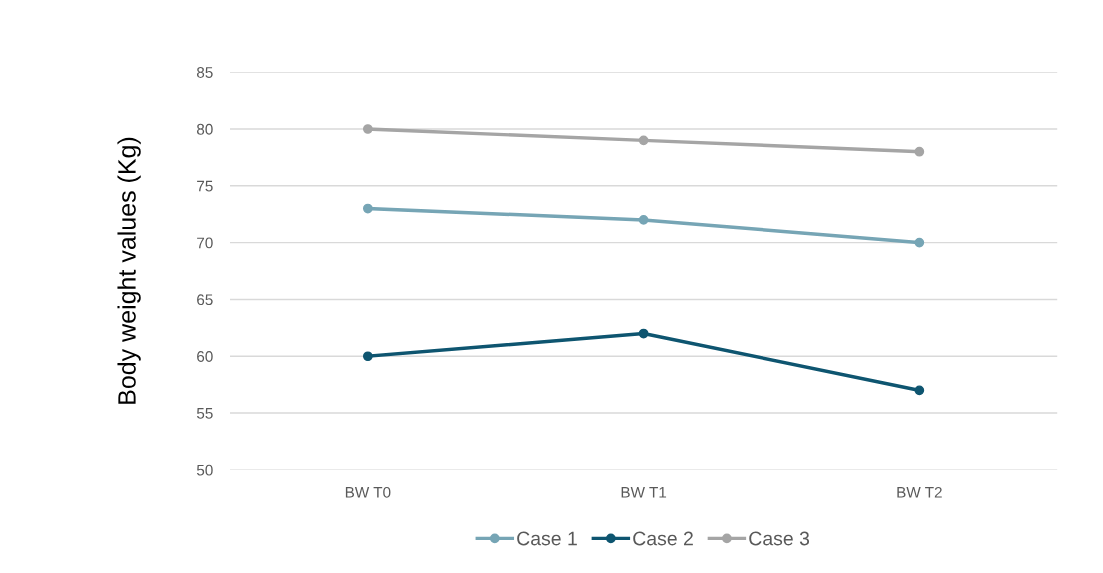 The height and width of the screenshot is (573, 1103). Describe the element at coordinates (204, 129) in the screenshot. I see `y-tick-label: 80` at that location.